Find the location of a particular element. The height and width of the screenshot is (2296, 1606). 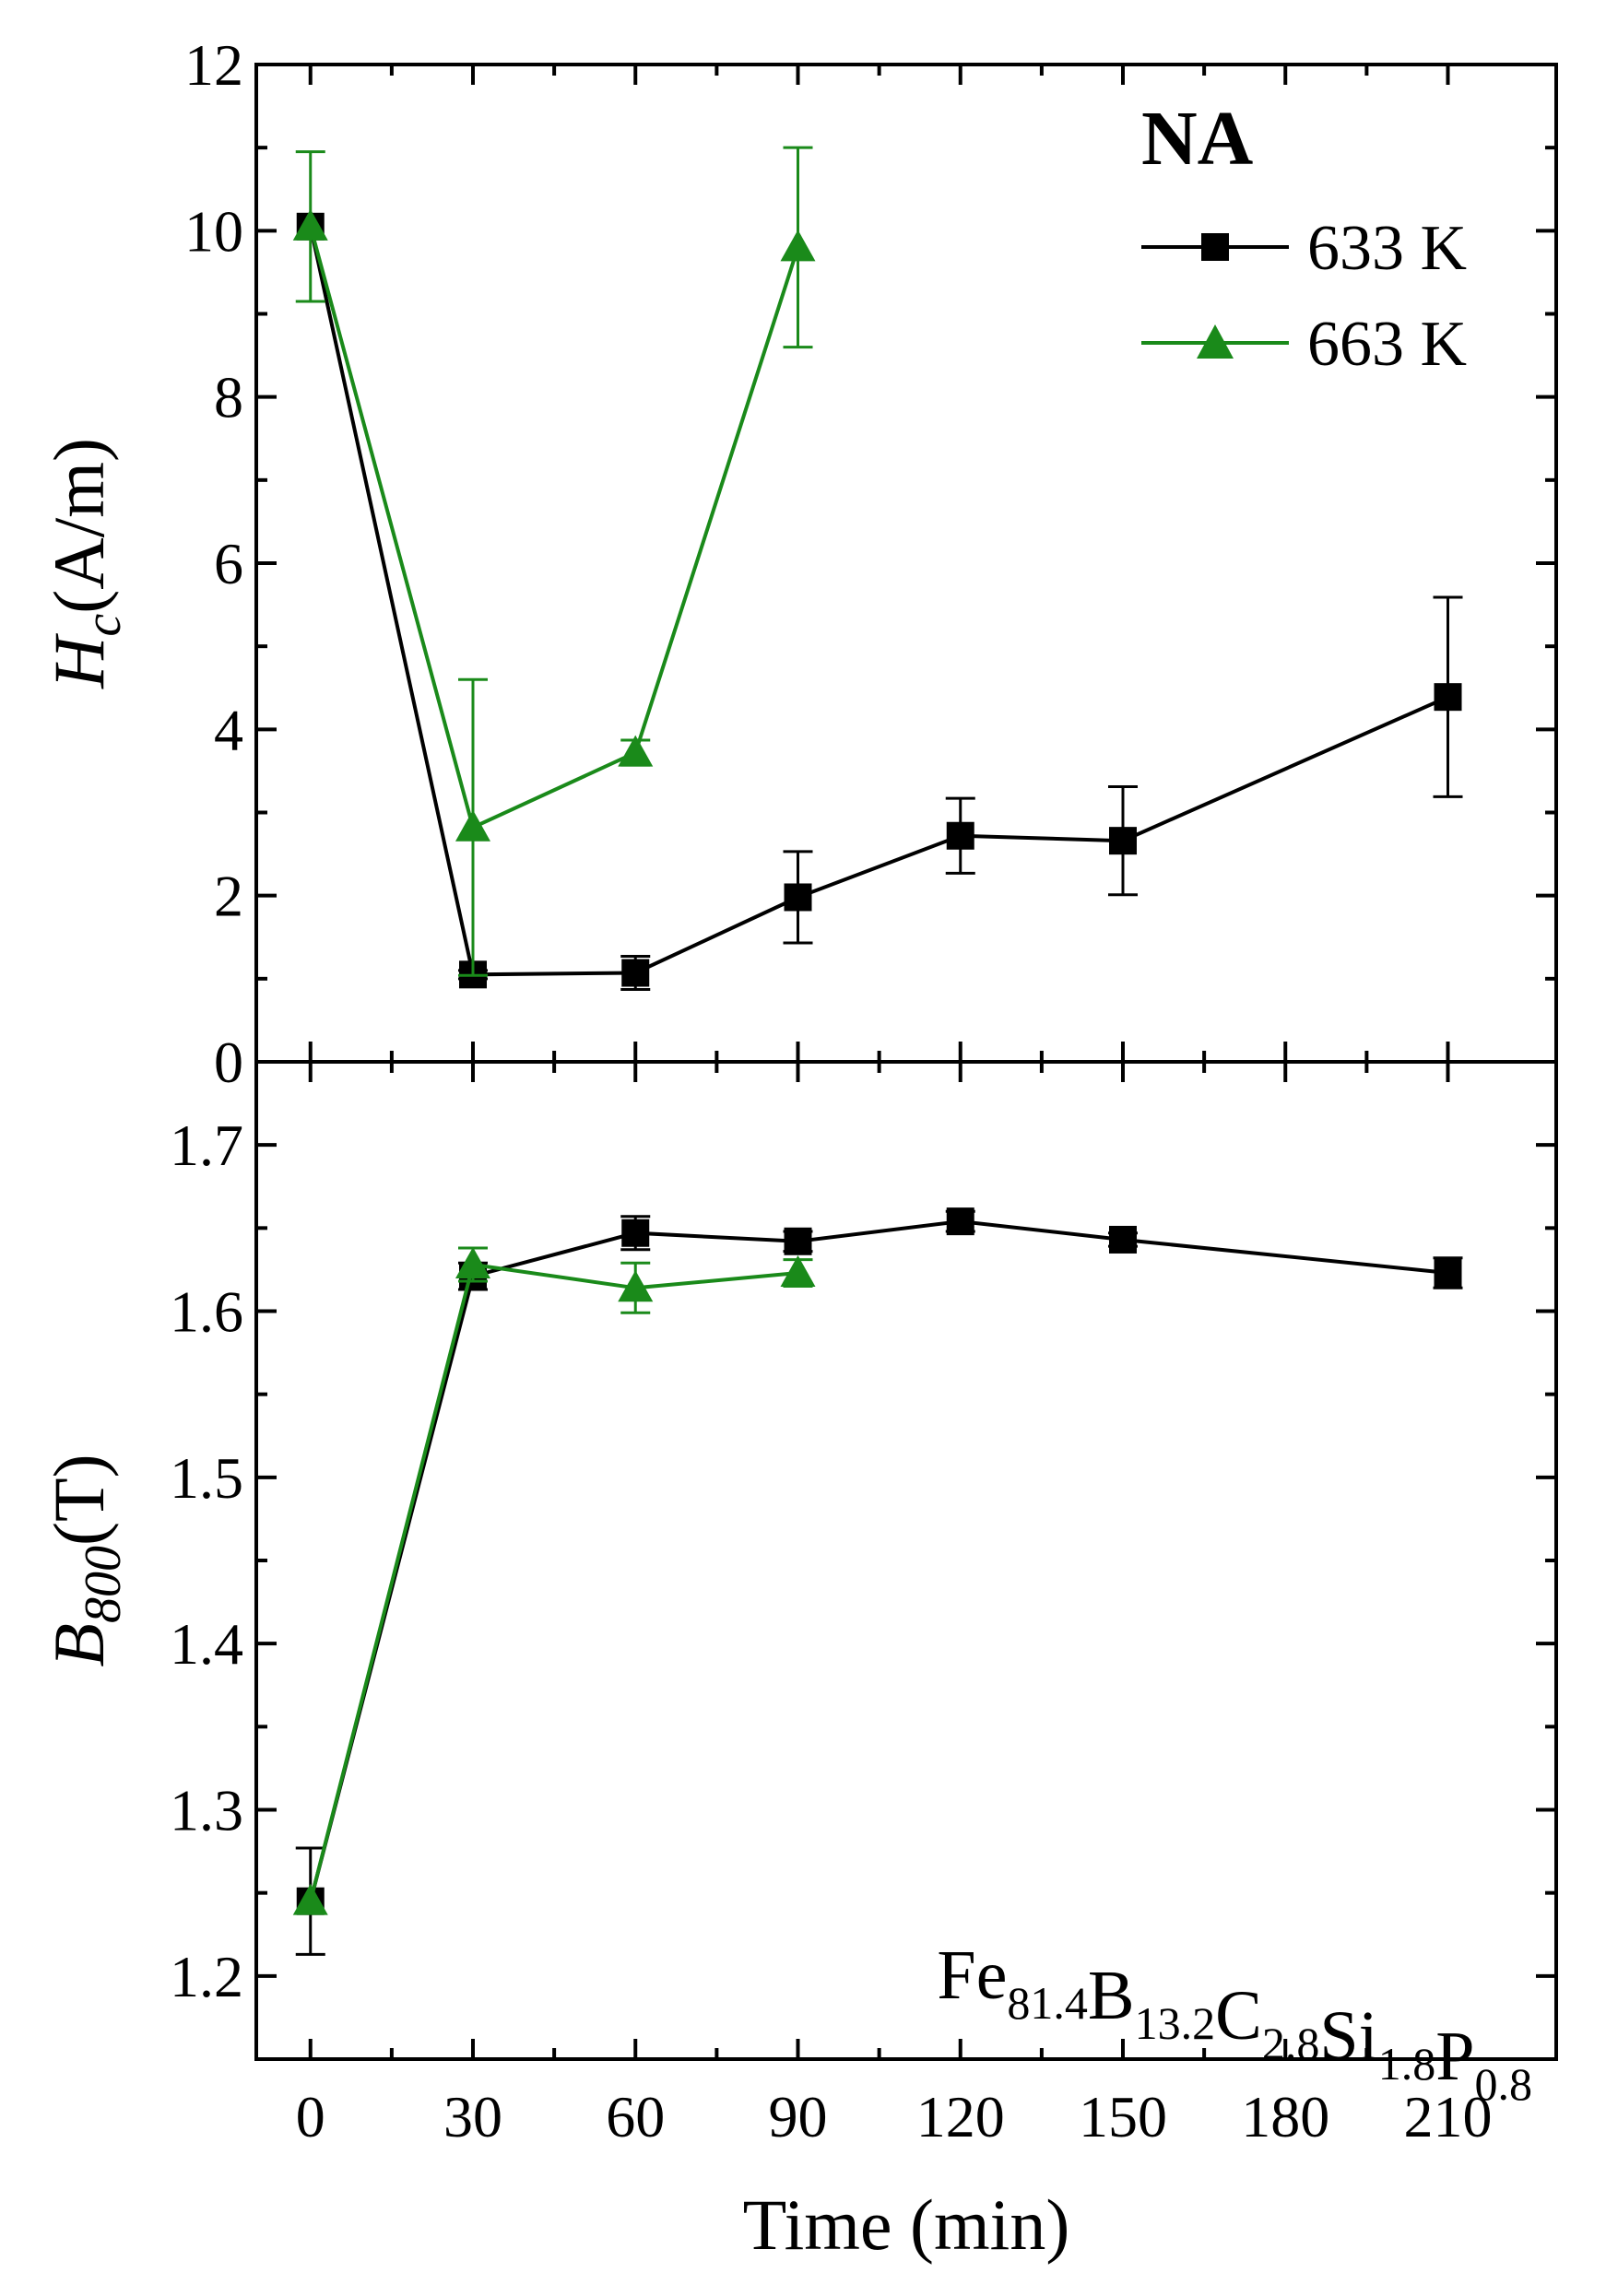

y-tick-label: 2 is located at coordinates (228, 896).